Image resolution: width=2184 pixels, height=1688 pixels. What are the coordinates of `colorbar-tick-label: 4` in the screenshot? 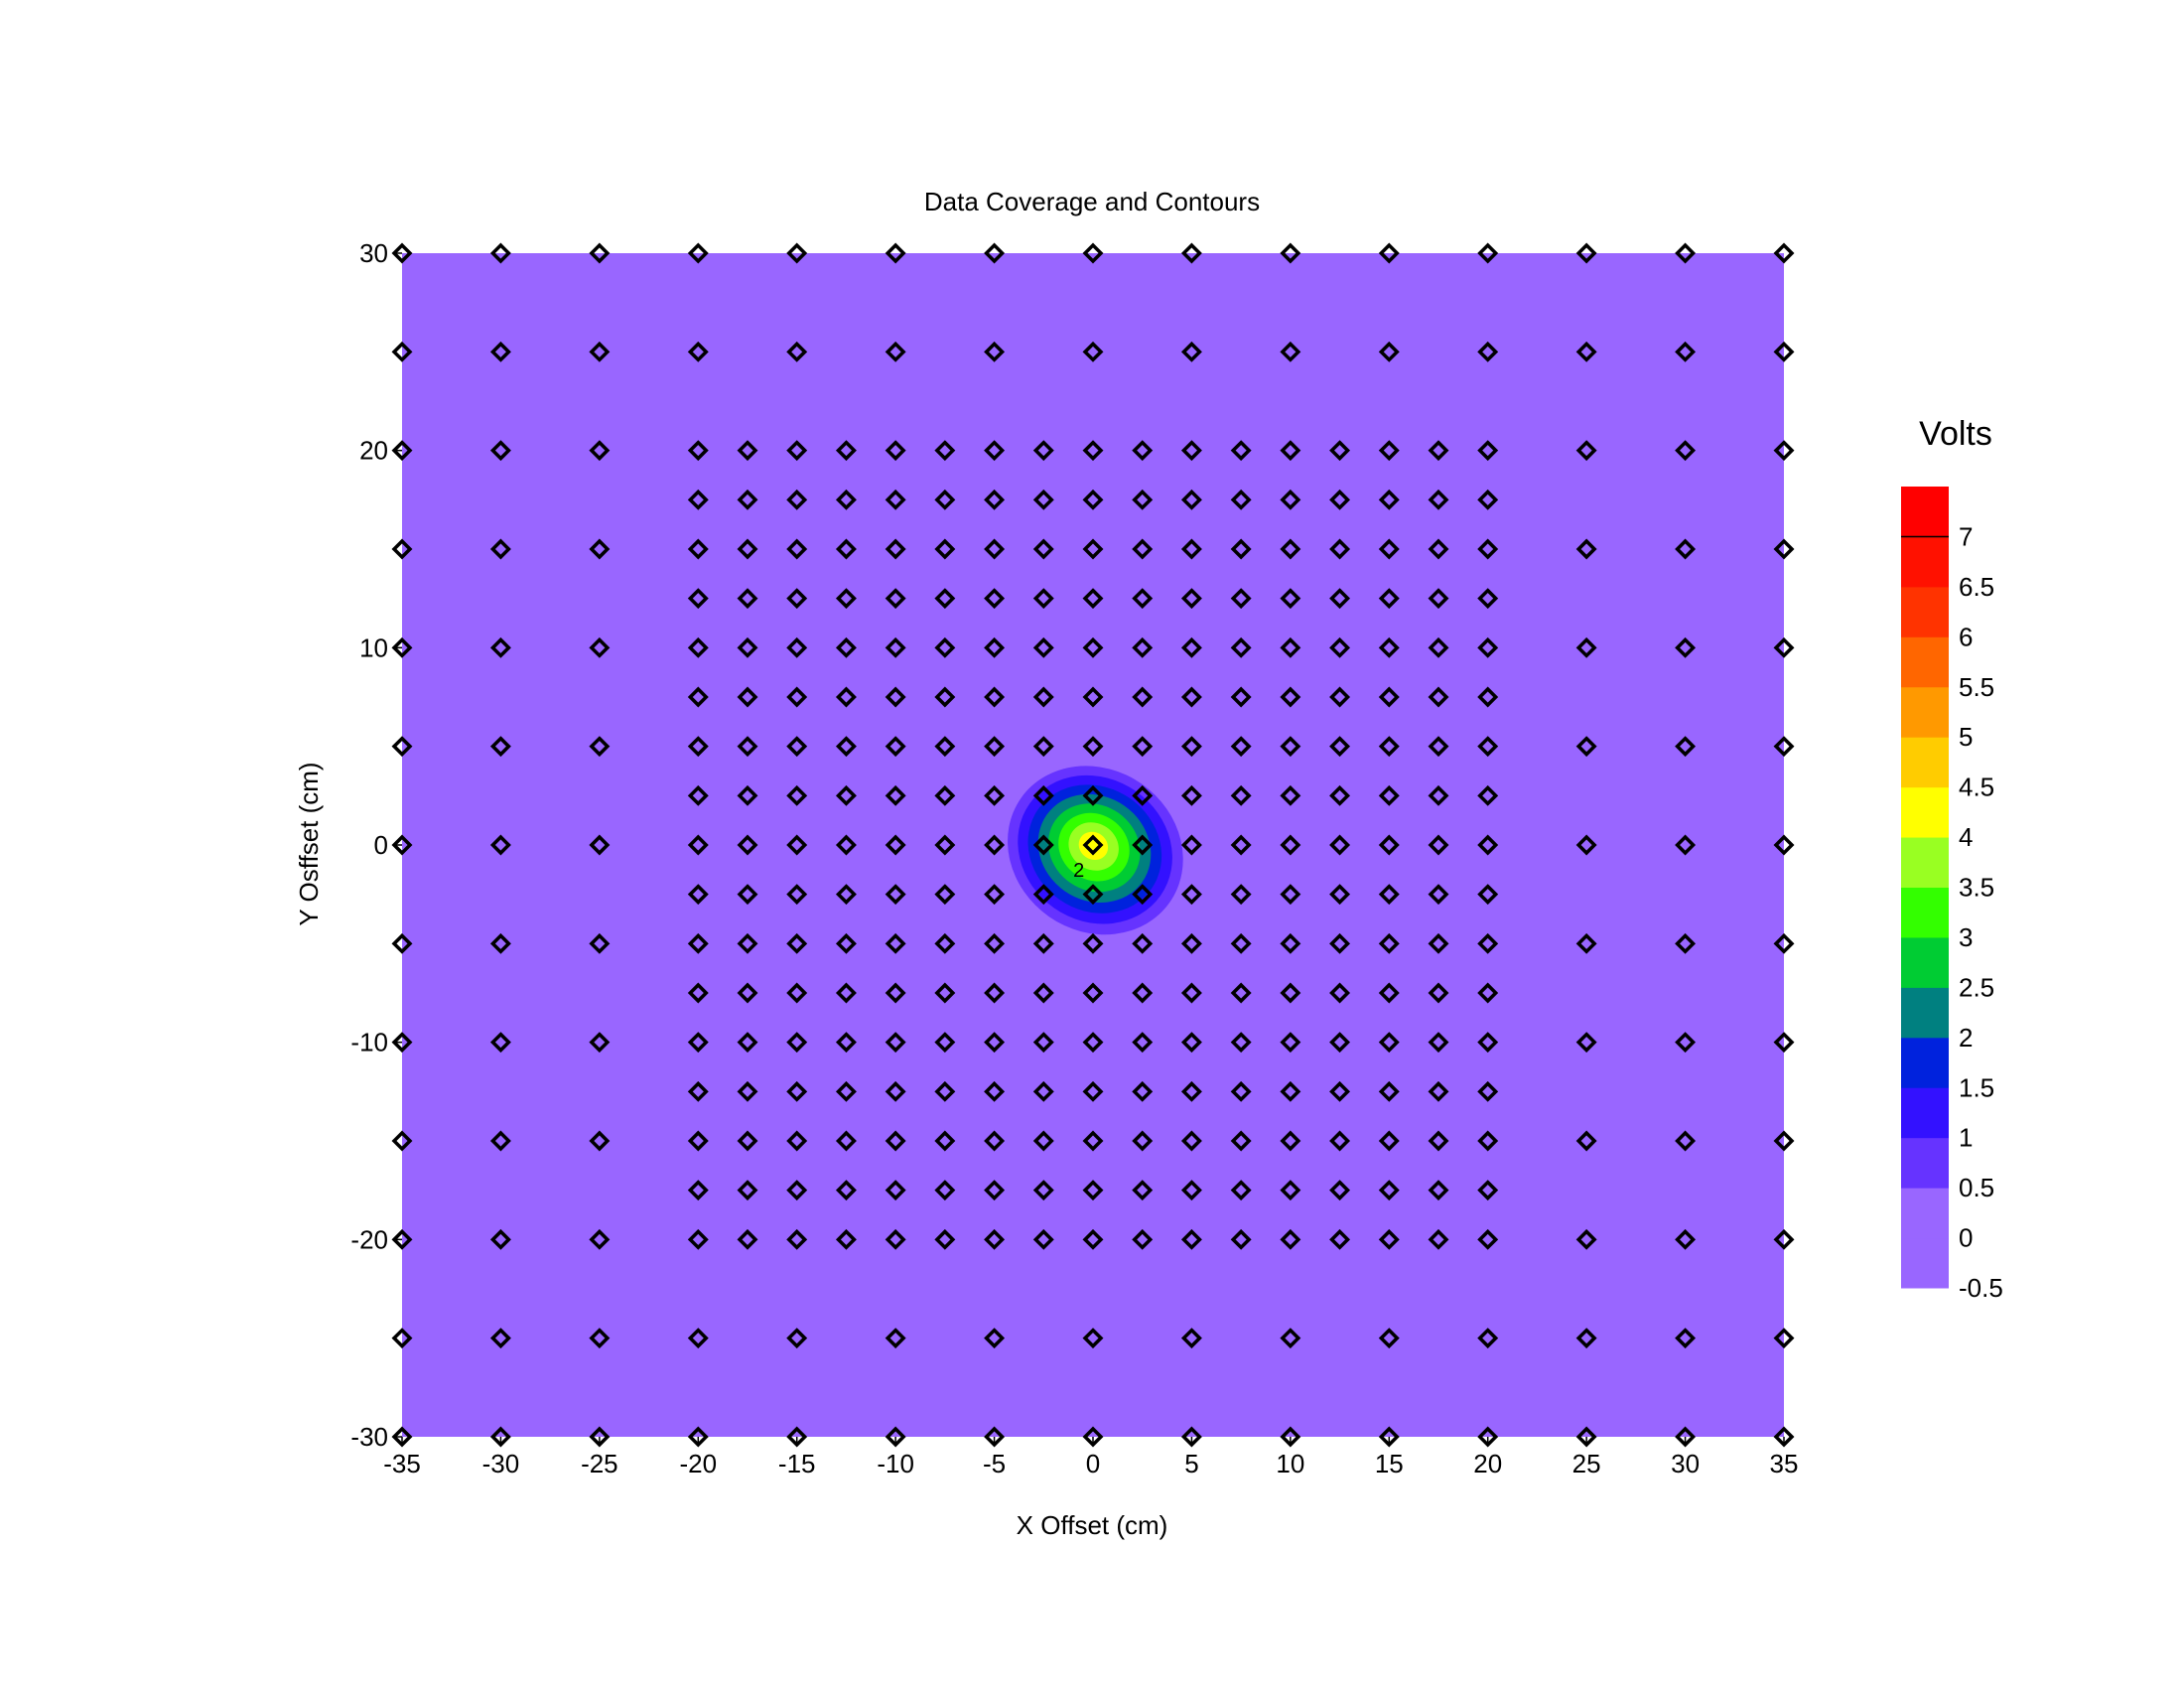 It's located at (1966, 837).